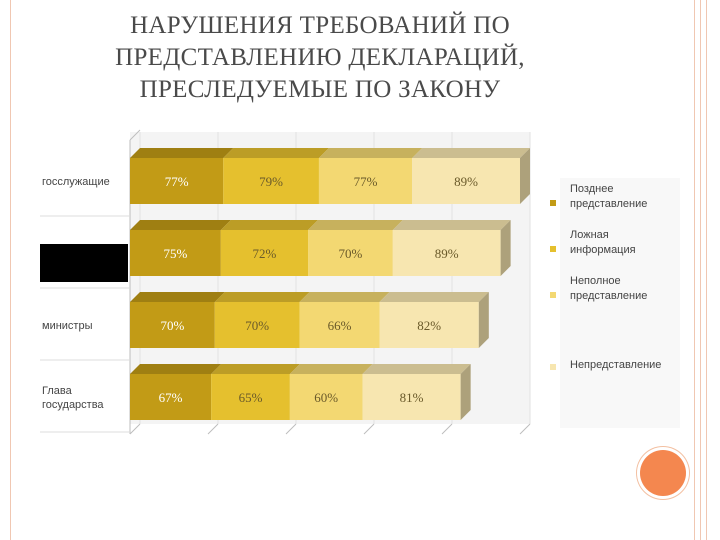 The image size is (720, 540). What do you see at coordinates (603, 250) in the screenshot?
I see `legend-label: информация` at bounding box center [603, 250].